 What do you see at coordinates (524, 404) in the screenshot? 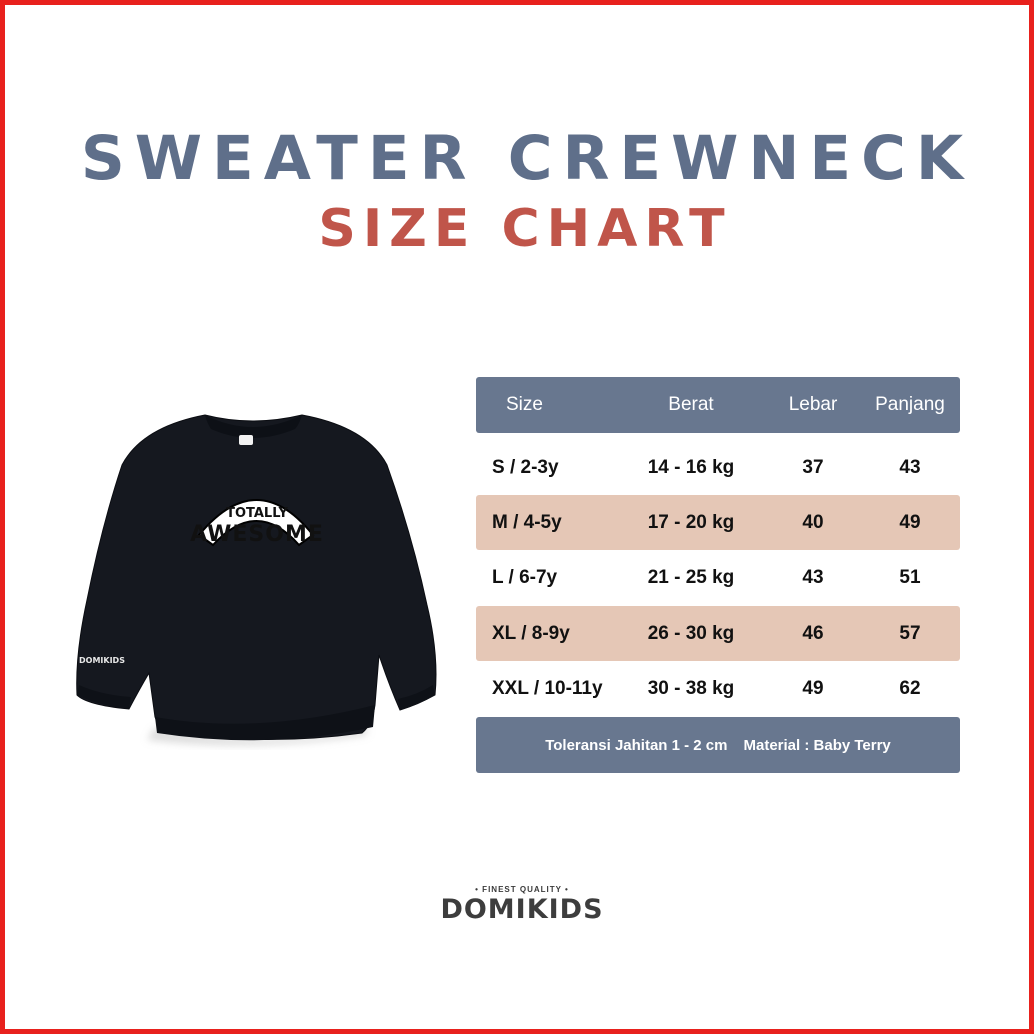
I see `header-size: Size` at bounding box center [524, 404].